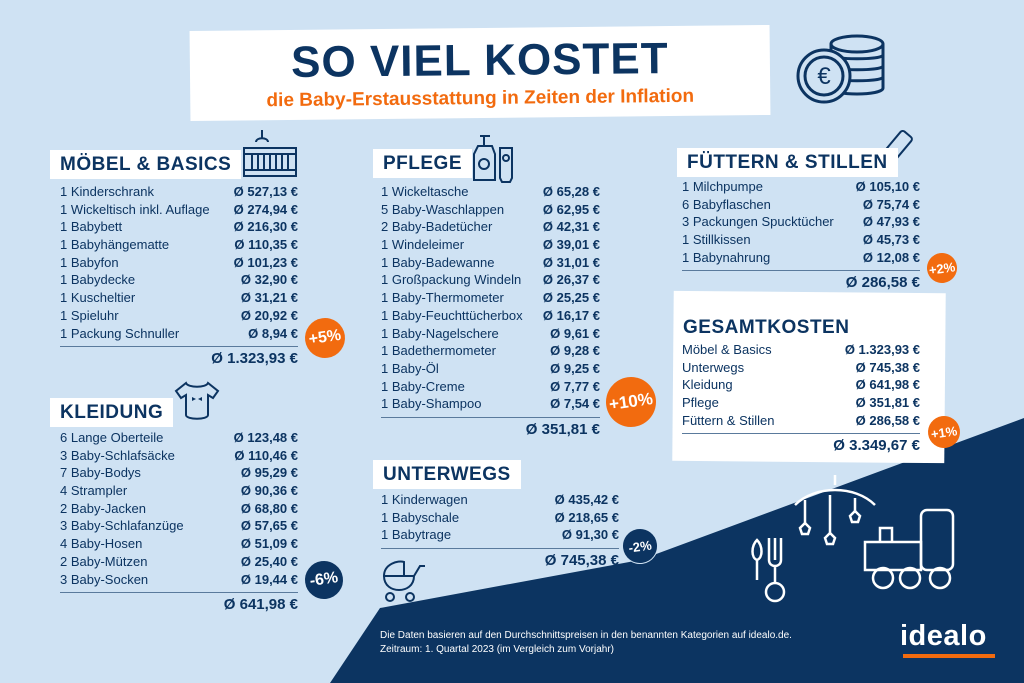  Describe the element at coordinates (726, 204) in the screenshot. I see `item-label: 6 Babyflaschen` at that location.